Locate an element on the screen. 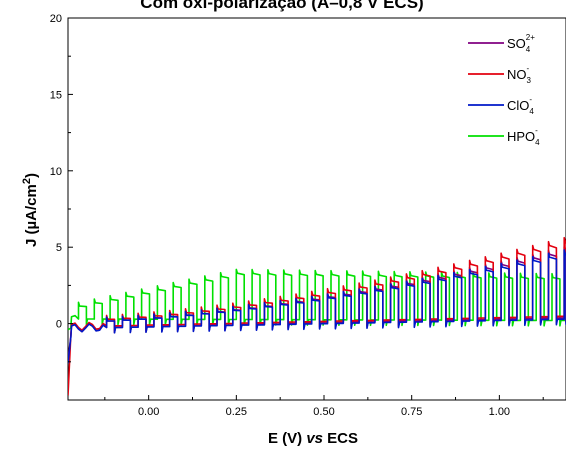 This screenshot has width=566, height=452. y-tick-label: 5 is located at coordinates (59, 248).